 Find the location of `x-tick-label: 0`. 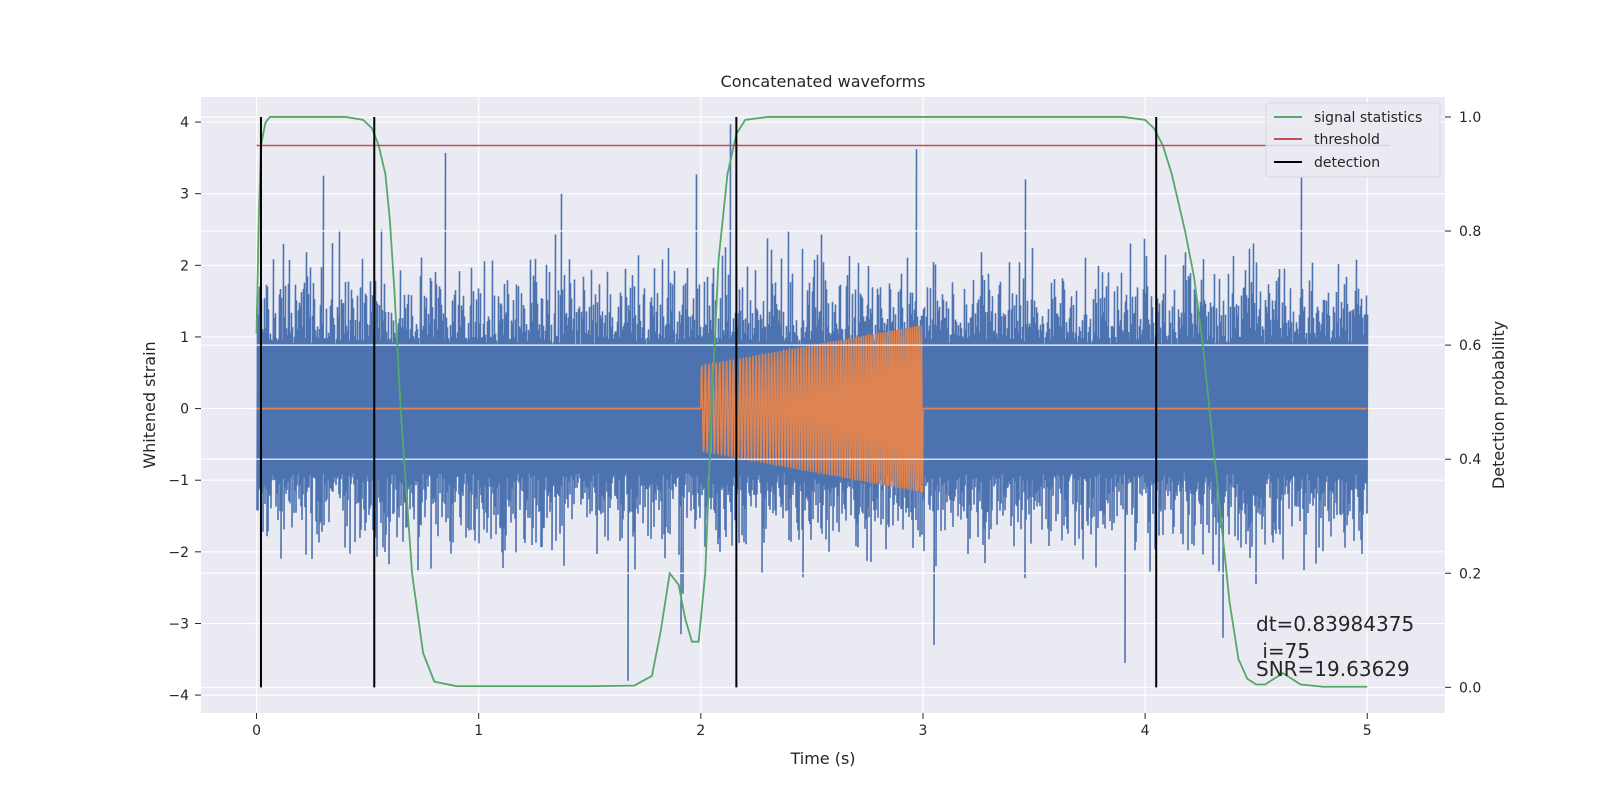

x-tick-label: 0 is located at coordinates (256, 731).